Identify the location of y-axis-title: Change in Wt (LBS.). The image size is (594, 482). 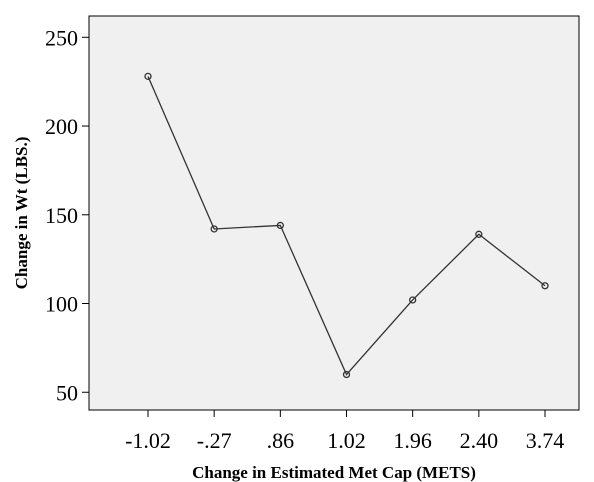
(21, 213).